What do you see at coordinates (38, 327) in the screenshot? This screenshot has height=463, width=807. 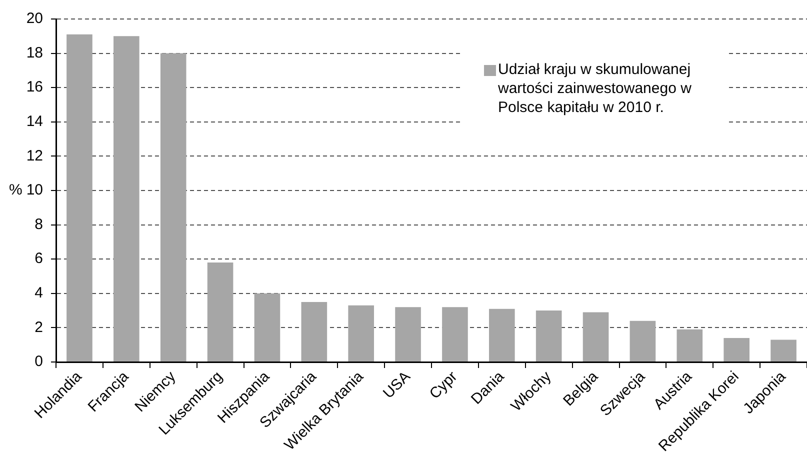 I see `y-tick-label: 2` at bounding box center [38, 327].